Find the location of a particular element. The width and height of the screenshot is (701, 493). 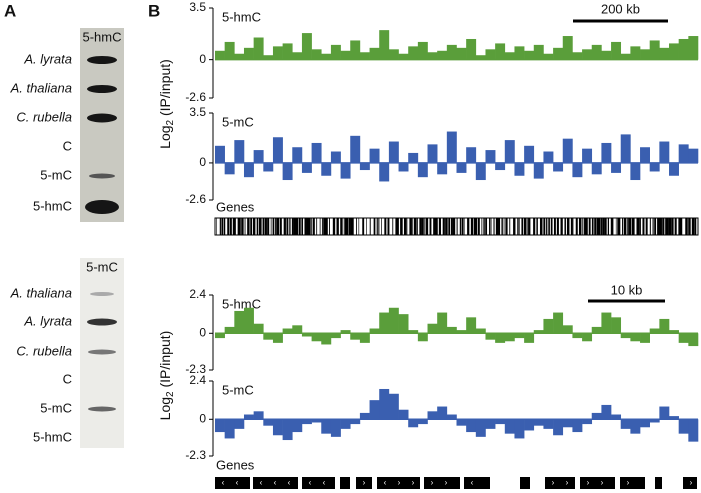

panel-label: A is located at coordinates (10, 10).